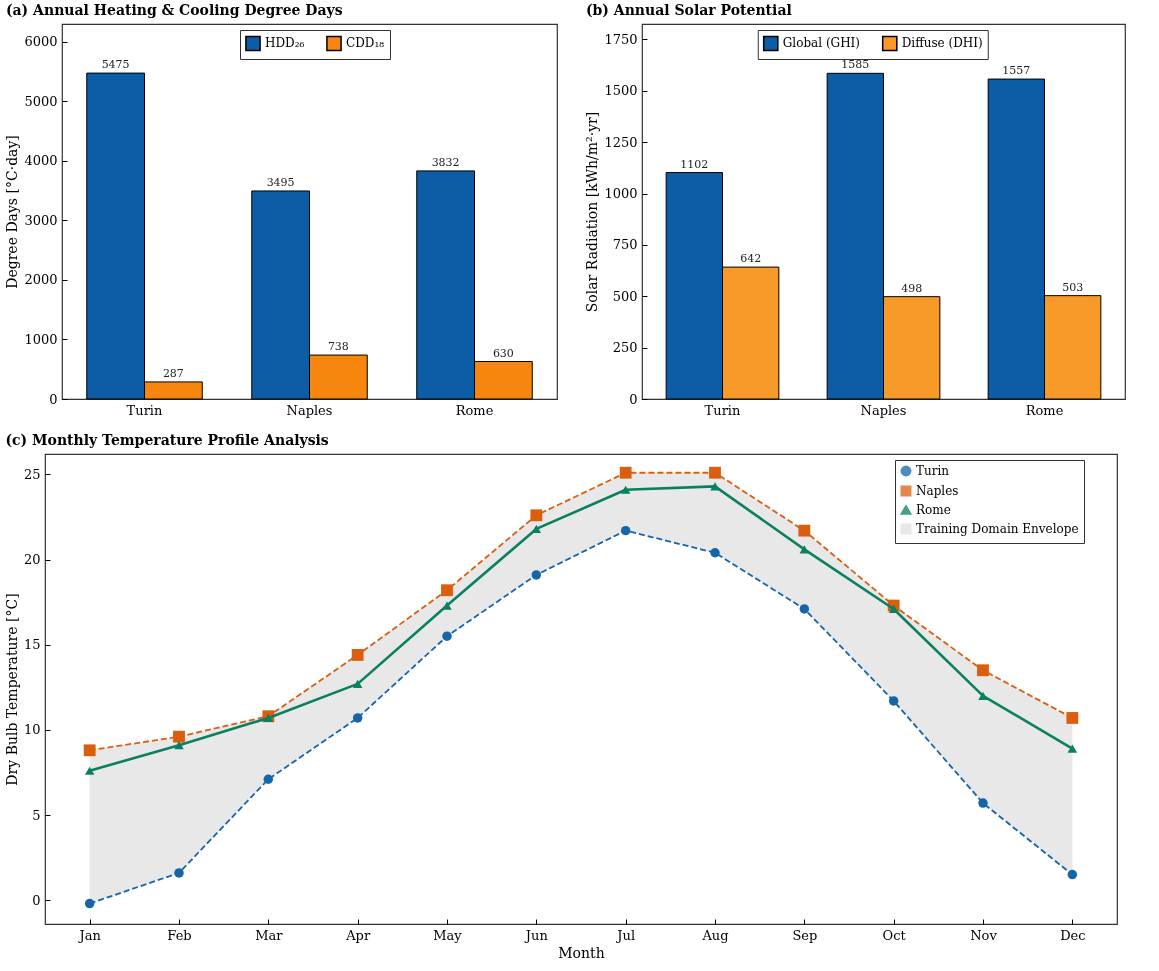 This screenshot has width=1159, height=971. I want to click on y-tick-label: 15, so click(32, 645).